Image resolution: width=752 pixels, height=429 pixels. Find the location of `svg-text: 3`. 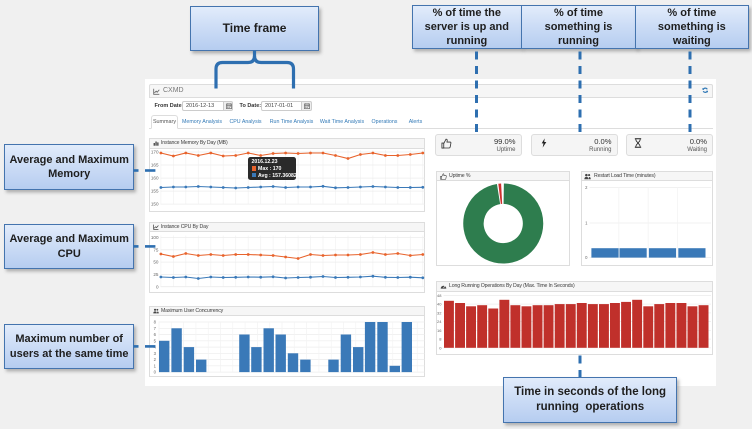

svg-text: 3 is located at coordinates (154, 353).